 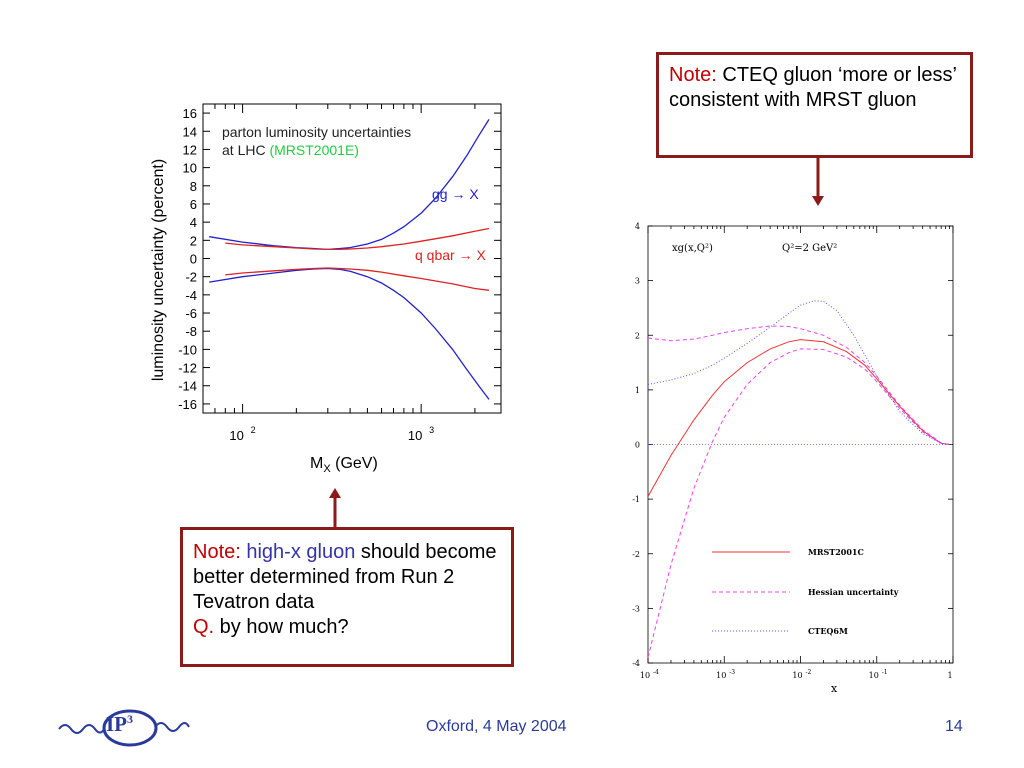 I want to click on chart1-series-1-upper, so click(x=357, y=239).